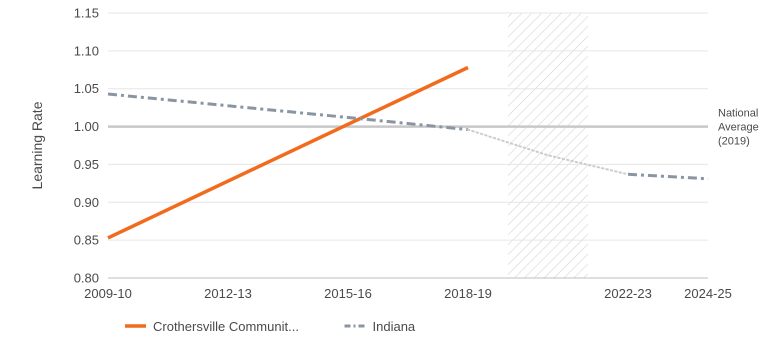 Image resolution: width=764 pixels, height=349 pixels. What do you see at coordinates (86, 50) in the screenshot?
I see `y-tick-label: 1.10` at bounding box center [86, 50].